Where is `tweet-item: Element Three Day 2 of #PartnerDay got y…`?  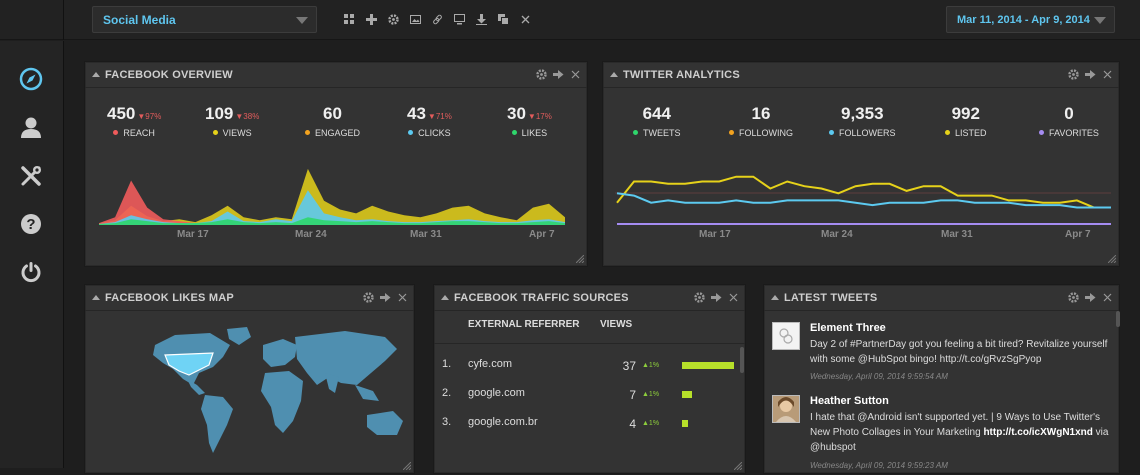 tweet-item: Element Three Day 2 of #PartnerDay got y… is located at coordinates (939, 353).